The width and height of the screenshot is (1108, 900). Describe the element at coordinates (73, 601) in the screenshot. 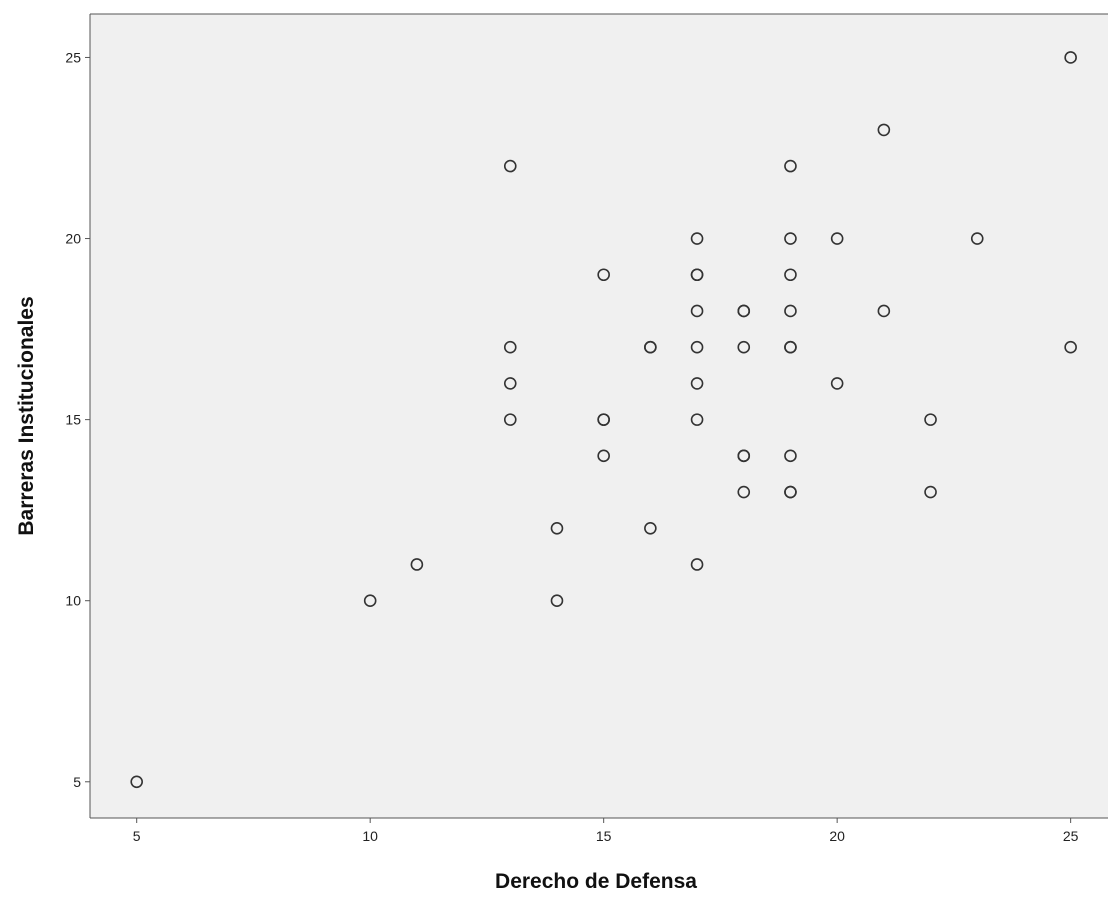

I see `y-tick-label: 10` at that location.